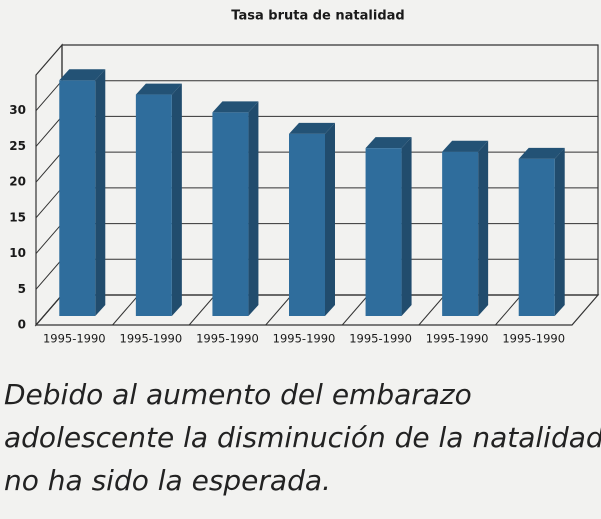 This screenshot has width=601, height=519. Describe the element at coordinates (167, 480) in the screenshot. I see `caption-line: no ha sido la esperada.` at that location.